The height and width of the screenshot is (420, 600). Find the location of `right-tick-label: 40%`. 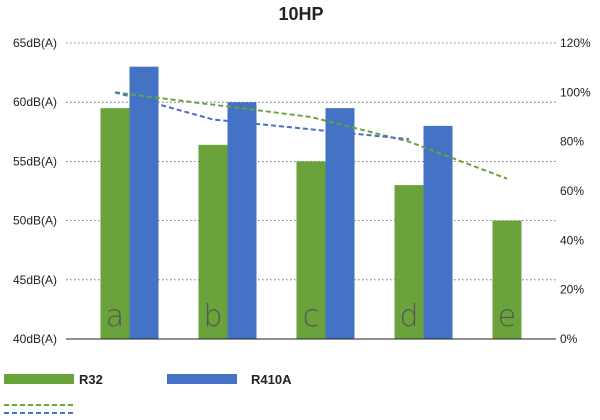

right-tick-label: 40% is located at coordinates (572, 240).